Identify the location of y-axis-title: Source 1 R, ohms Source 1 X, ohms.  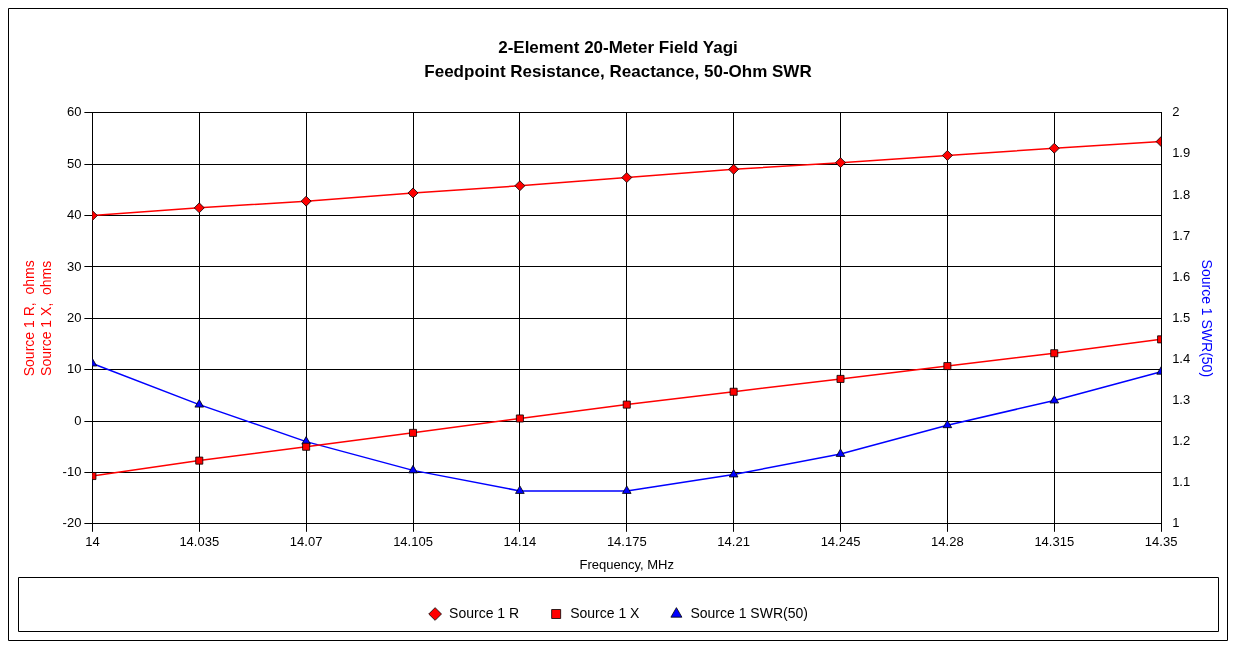
(38, 318).